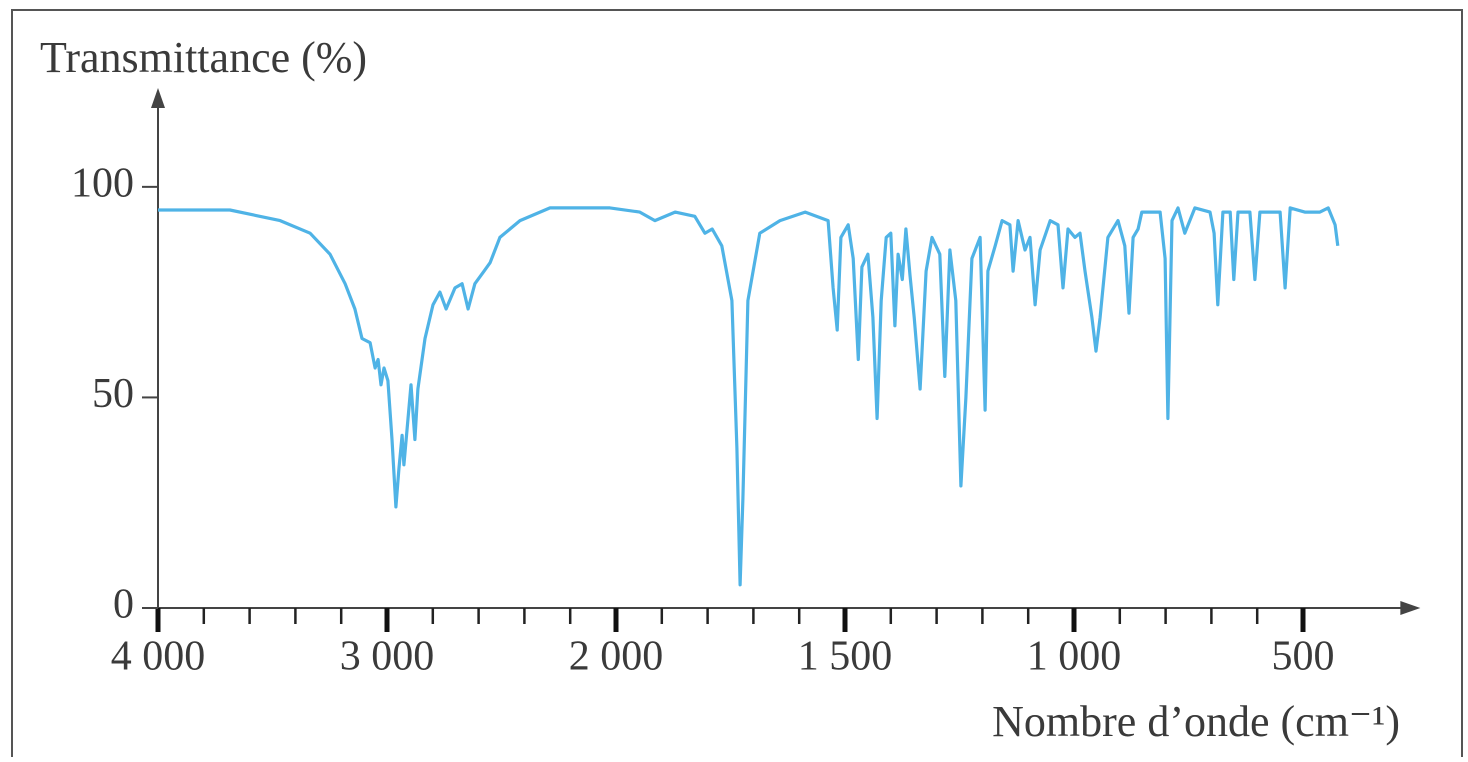 The height and width of the screenshot is (762, 1468). What do you see at coordinates (845, 657) in the screenshot?
I see `x-tick-label: 1 500` at bounding box center [845, 657].